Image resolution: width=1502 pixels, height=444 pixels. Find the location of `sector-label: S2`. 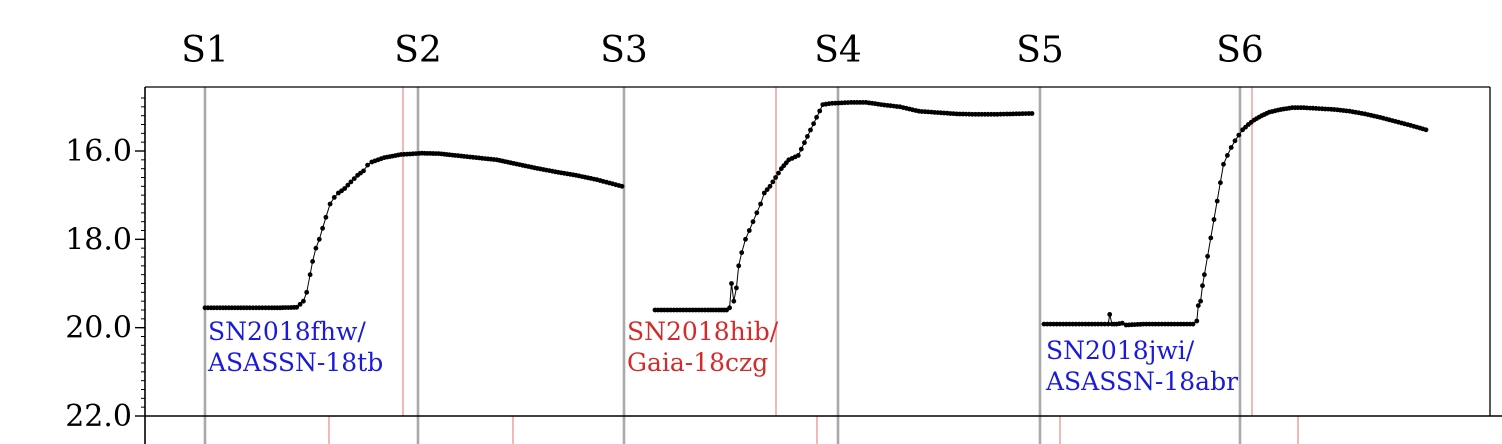

sector-label: S2 is located at coordinates (418, 50).